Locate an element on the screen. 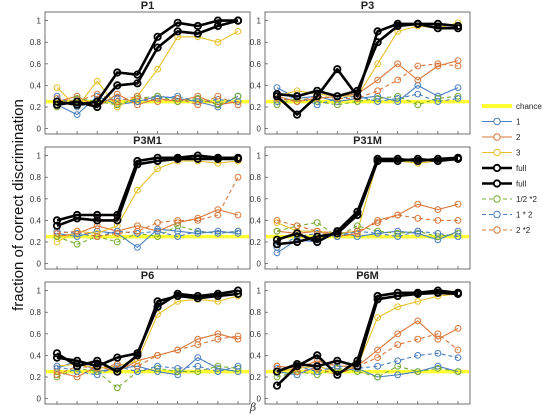 The image size is (550, 418). panel-title: P1 is located at coordinates (147, 6).